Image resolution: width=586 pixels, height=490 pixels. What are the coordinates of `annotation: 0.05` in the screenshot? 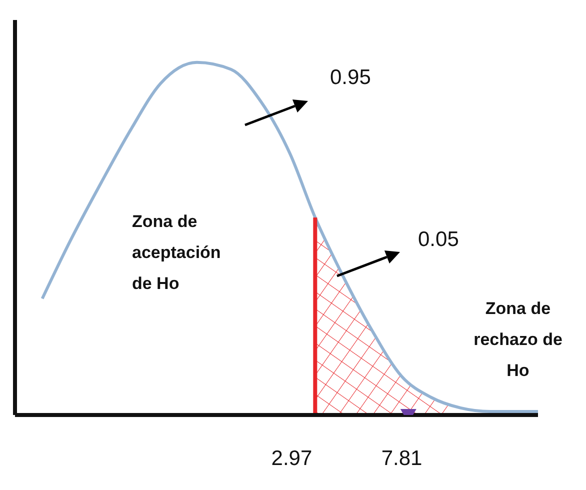 It's located at (439, 240).